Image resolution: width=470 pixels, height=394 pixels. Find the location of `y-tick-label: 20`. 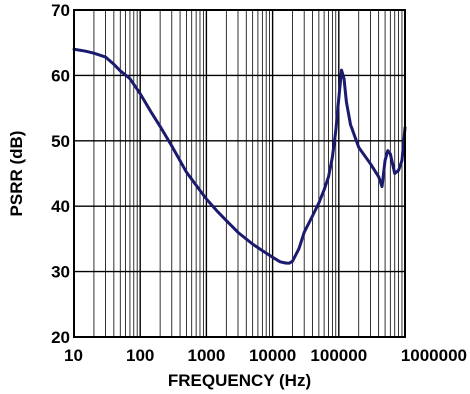

y-tick-label: 20 is located at coordinates (60, 337).